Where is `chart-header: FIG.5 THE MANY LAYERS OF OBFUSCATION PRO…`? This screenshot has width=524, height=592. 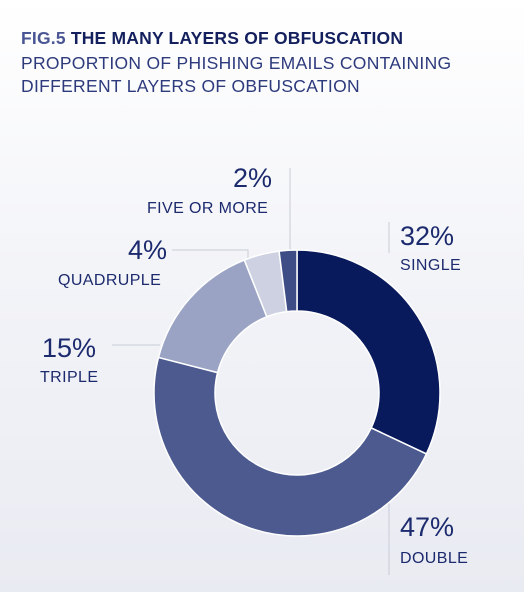
chart-header: FIG.5 THE MANY LAYERS OF OBFUSCATION PRO… is located at coordinates (266, 62).